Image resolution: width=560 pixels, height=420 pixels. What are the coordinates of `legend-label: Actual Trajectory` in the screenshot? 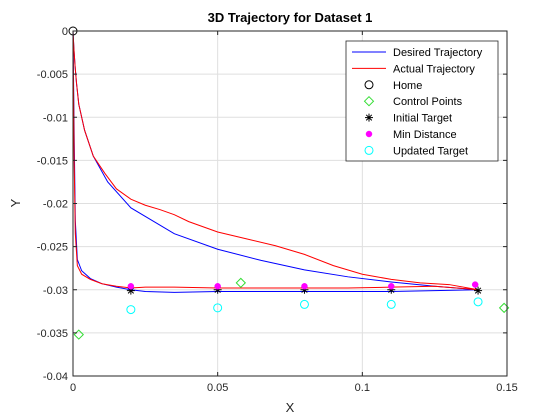 It's located at (434, 69).